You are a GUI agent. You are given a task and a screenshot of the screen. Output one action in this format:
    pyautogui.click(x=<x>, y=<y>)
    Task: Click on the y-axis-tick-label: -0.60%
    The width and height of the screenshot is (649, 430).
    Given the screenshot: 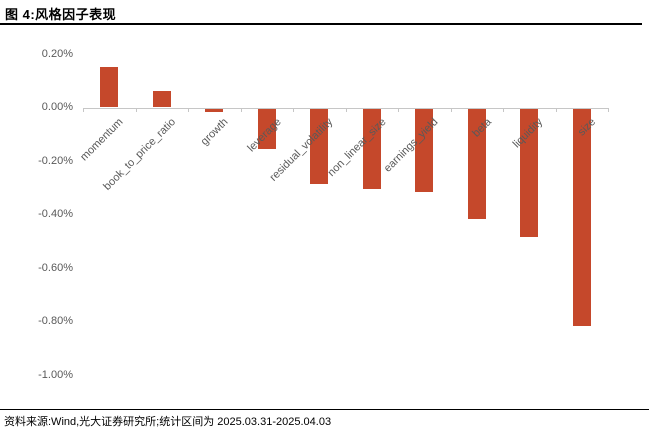 What is the action you would take?
    pyautogui.click(x=55, y=267)
    